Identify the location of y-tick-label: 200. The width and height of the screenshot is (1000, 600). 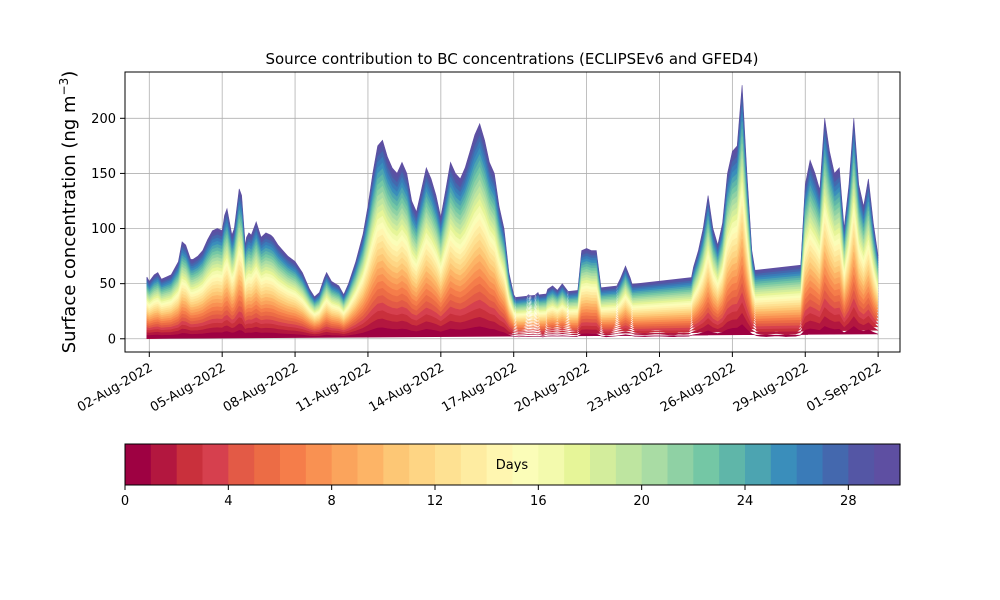
(103, 119).